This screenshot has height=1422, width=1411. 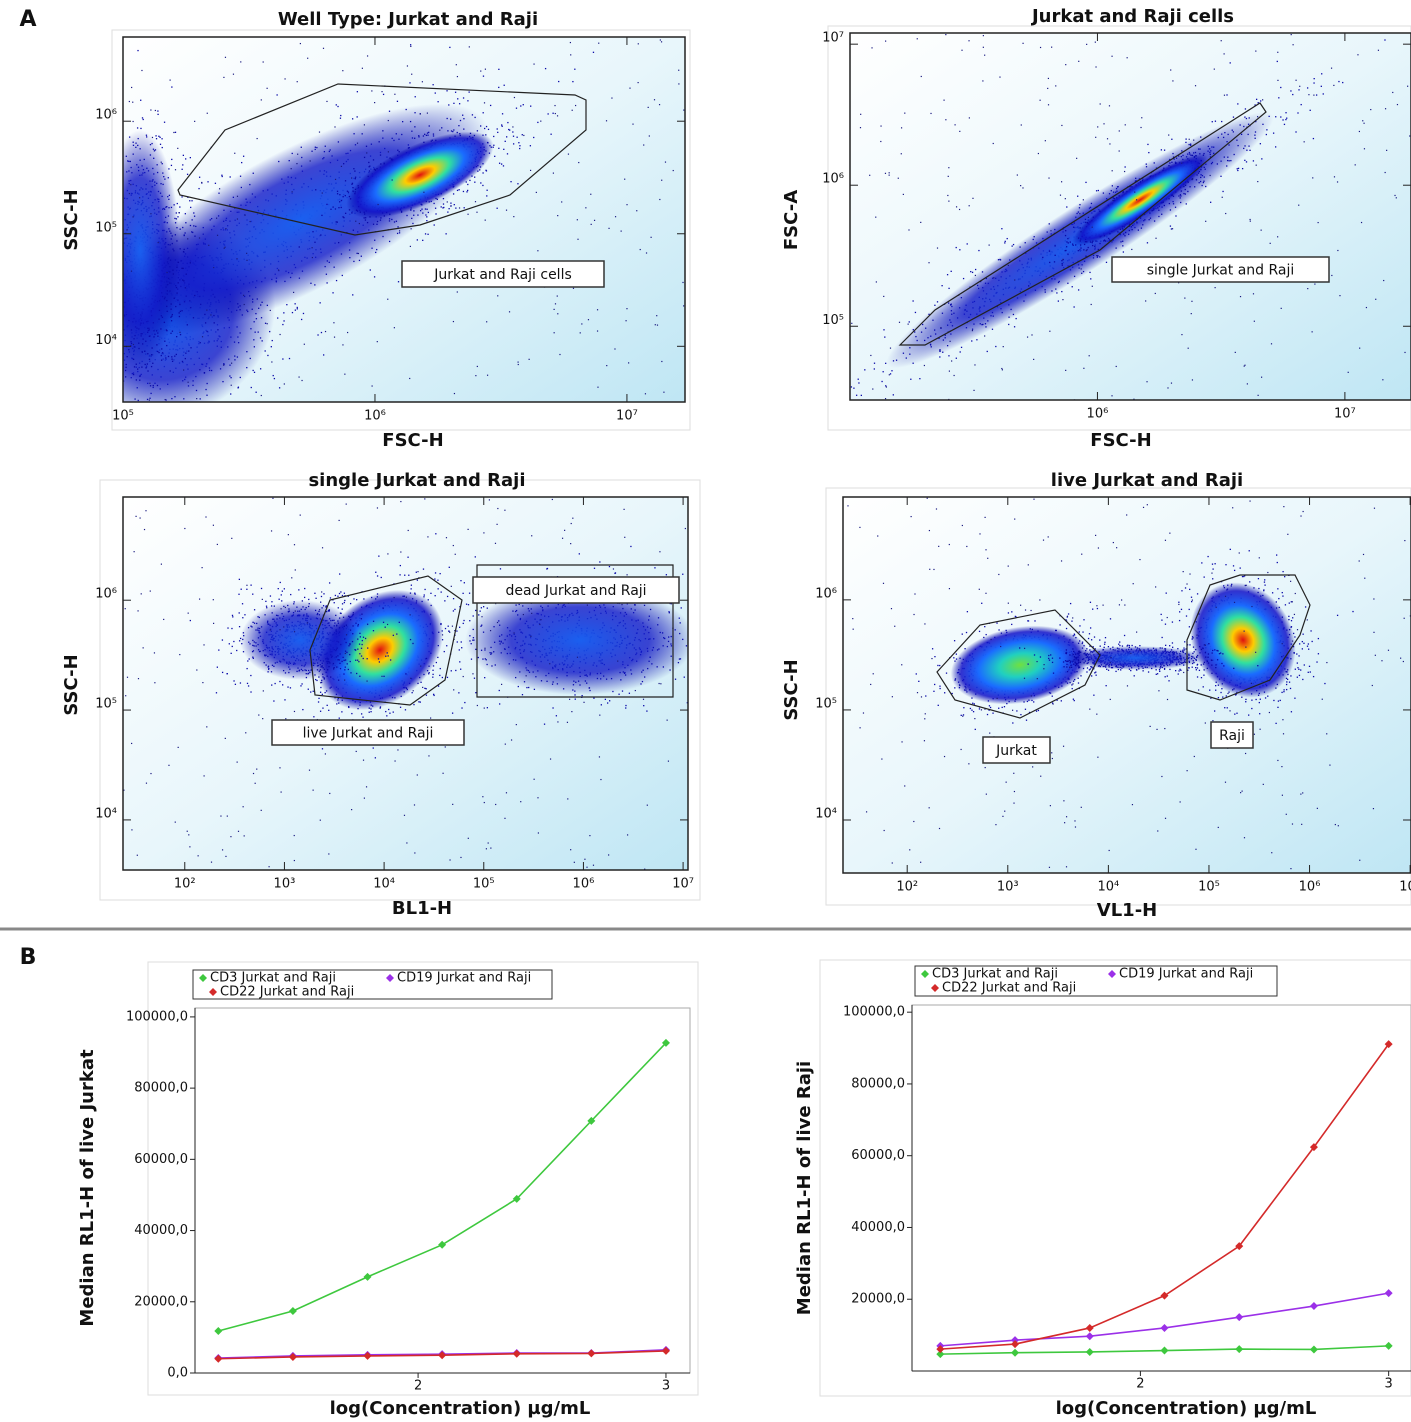 I want to click on plot-area, so click(x=1111, y=216).